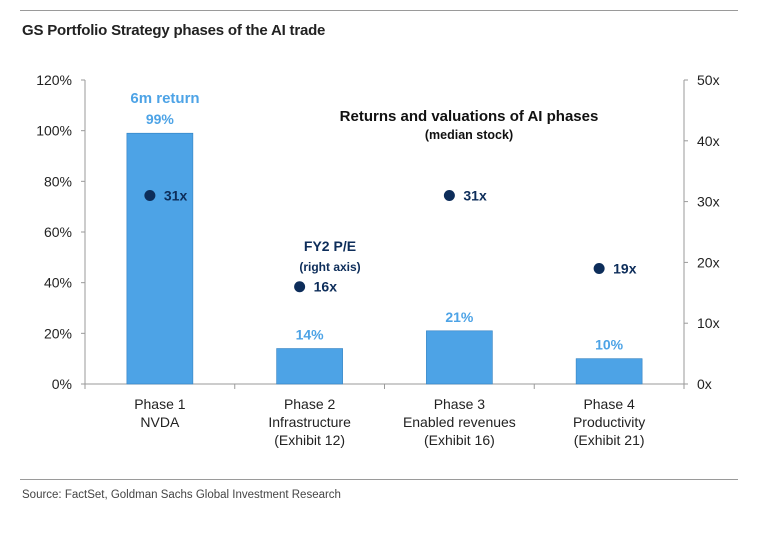  I want to click on category-label: Phase 1, so click(160, 404).